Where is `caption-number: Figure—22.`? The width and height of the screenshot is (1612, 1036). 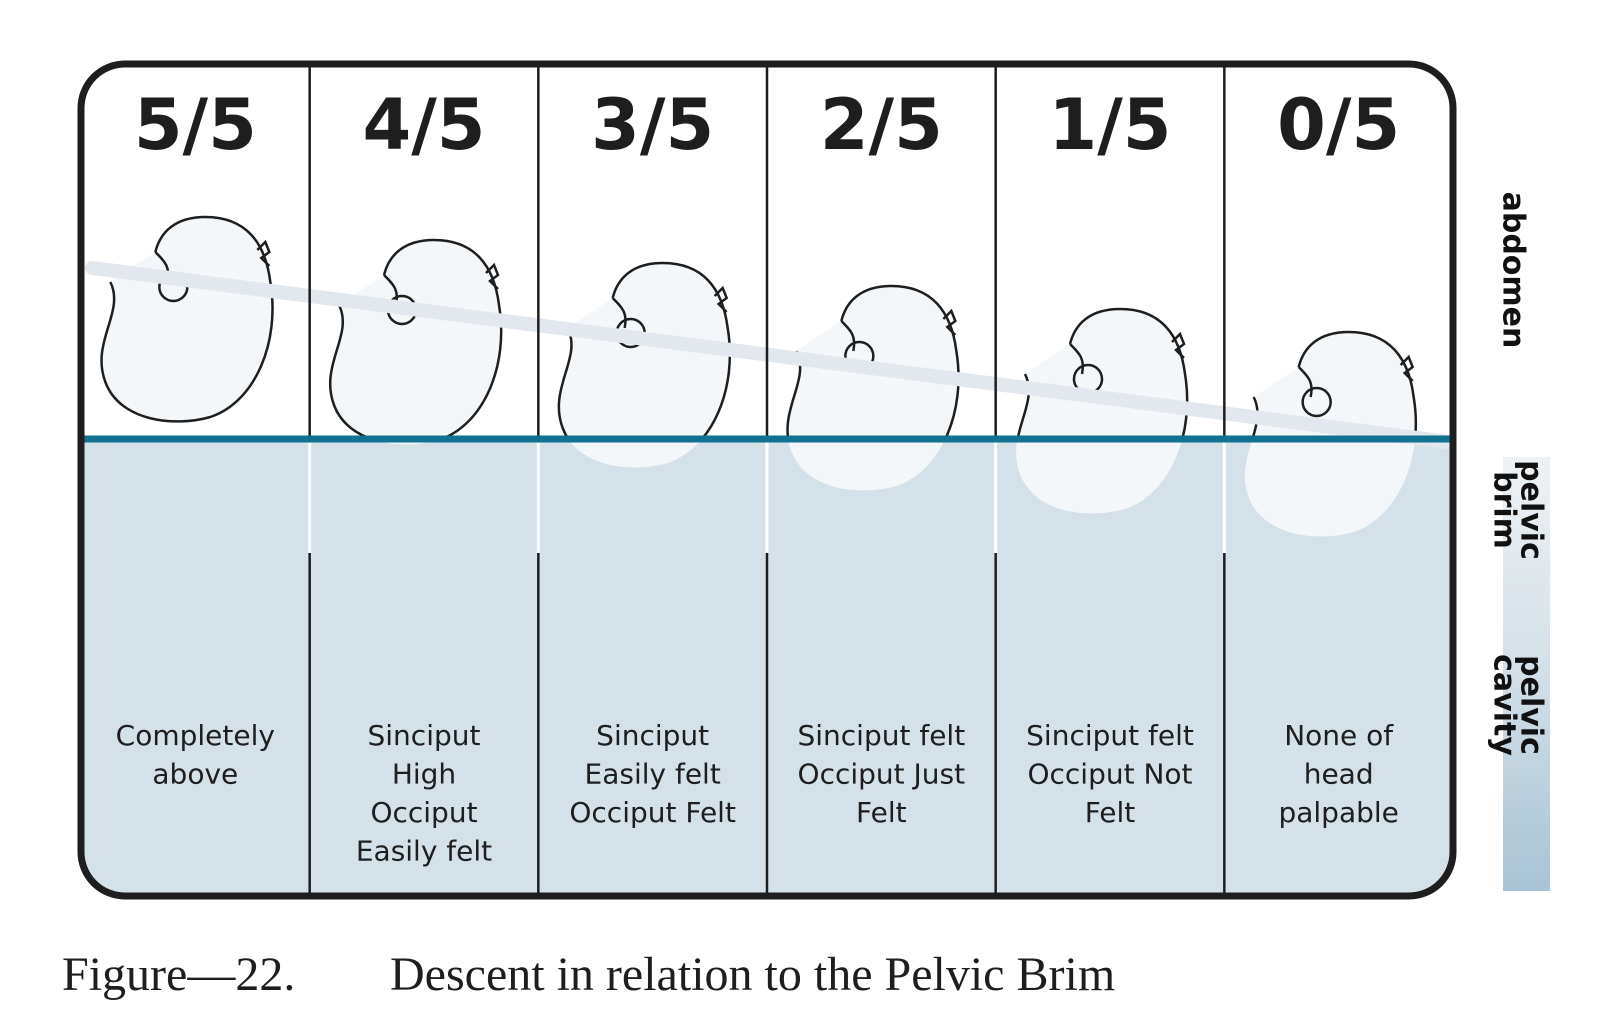 caption-number: Figure—22. is located at coordinates (178, 974).